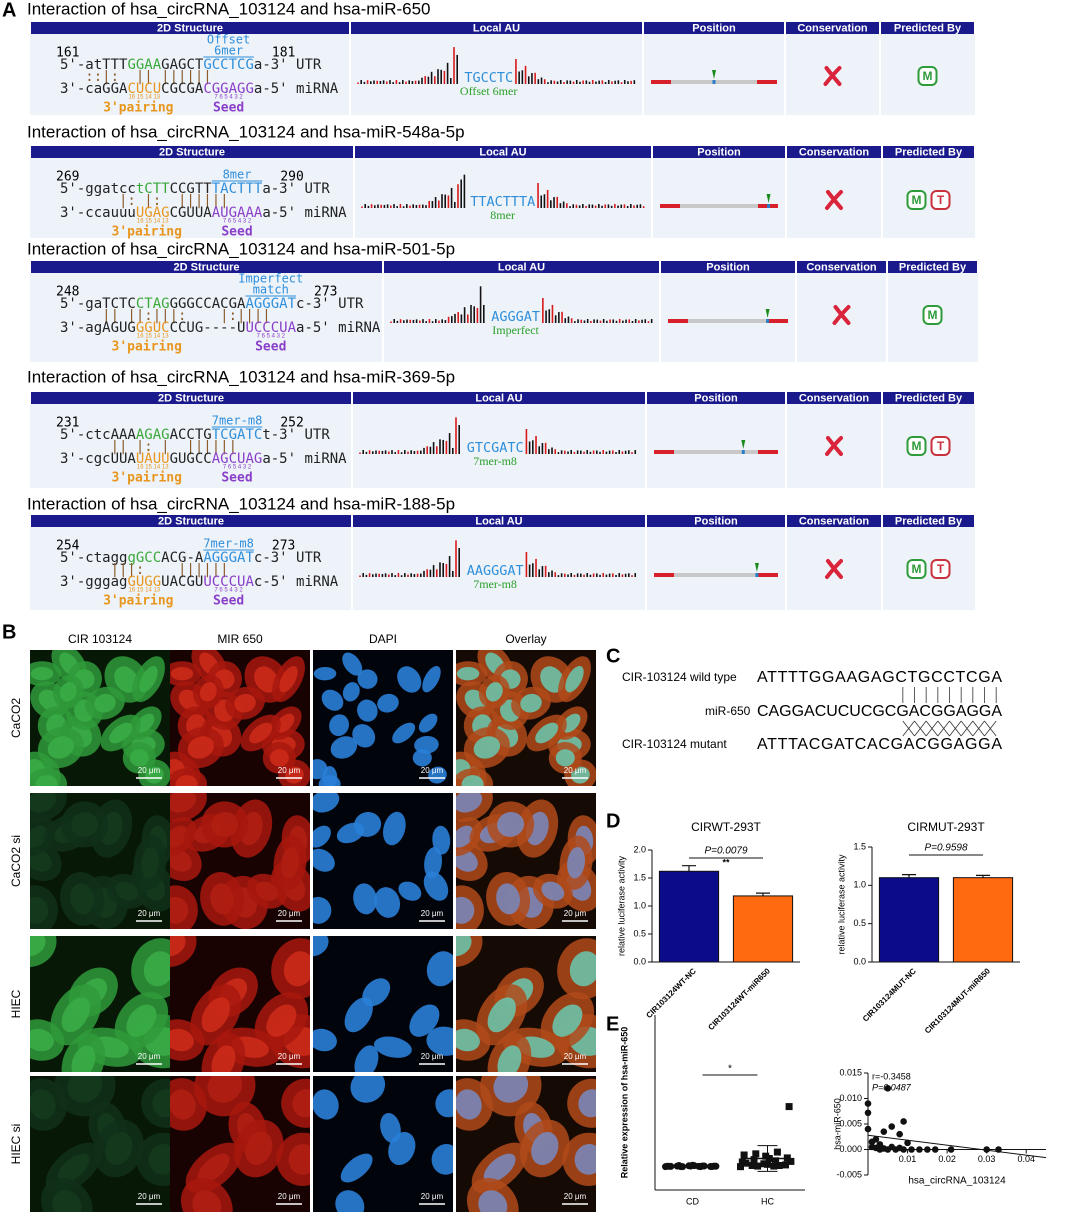 This screenshot has height=1213, width=1065. Describe the element at coordinates (191, 189) in the screenshot. I see `sequence-part: CCGTT` at that location.